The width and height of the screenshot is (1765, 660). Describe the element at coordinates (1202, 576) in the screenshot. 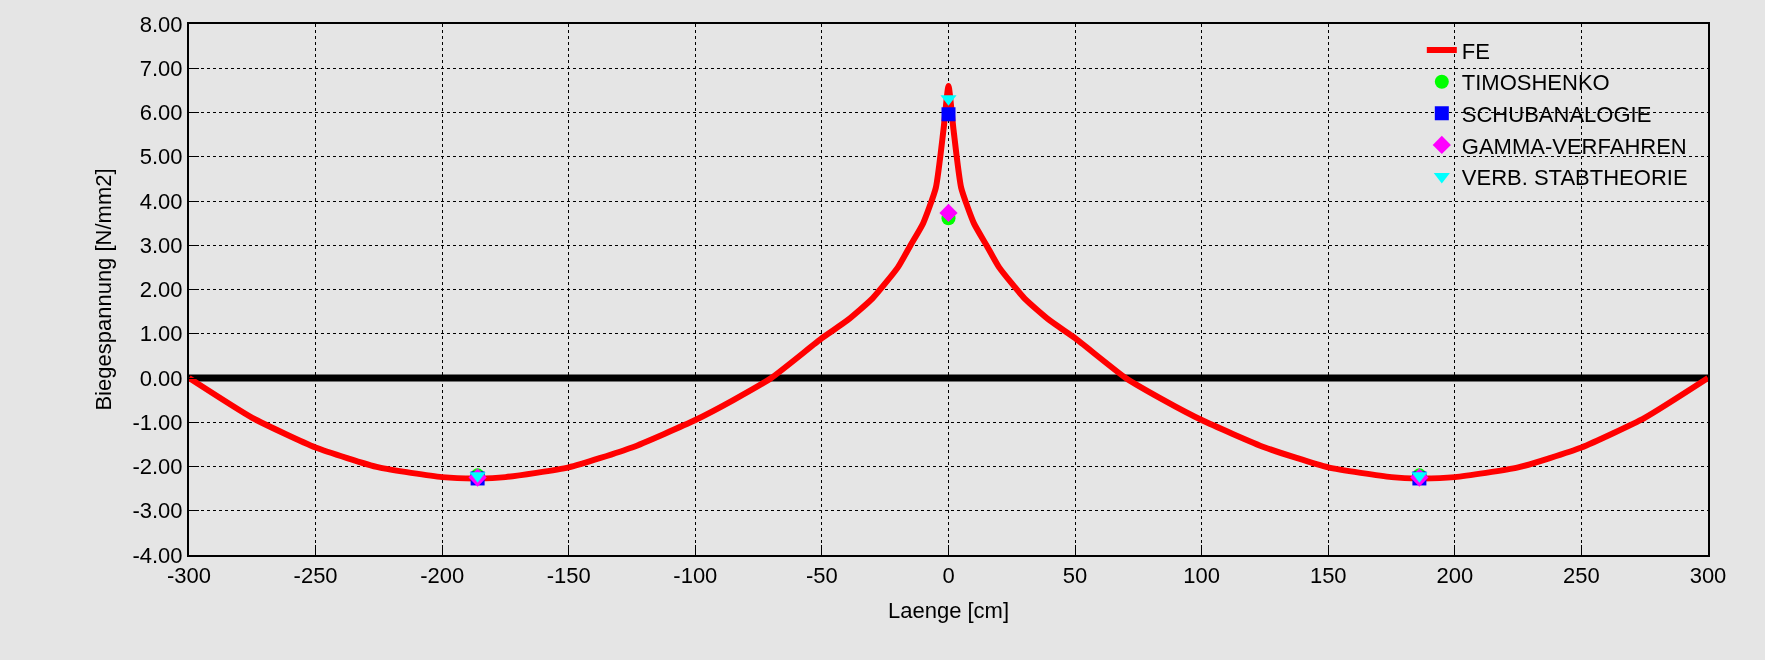

I see `x-tick-label: 100` at that location.